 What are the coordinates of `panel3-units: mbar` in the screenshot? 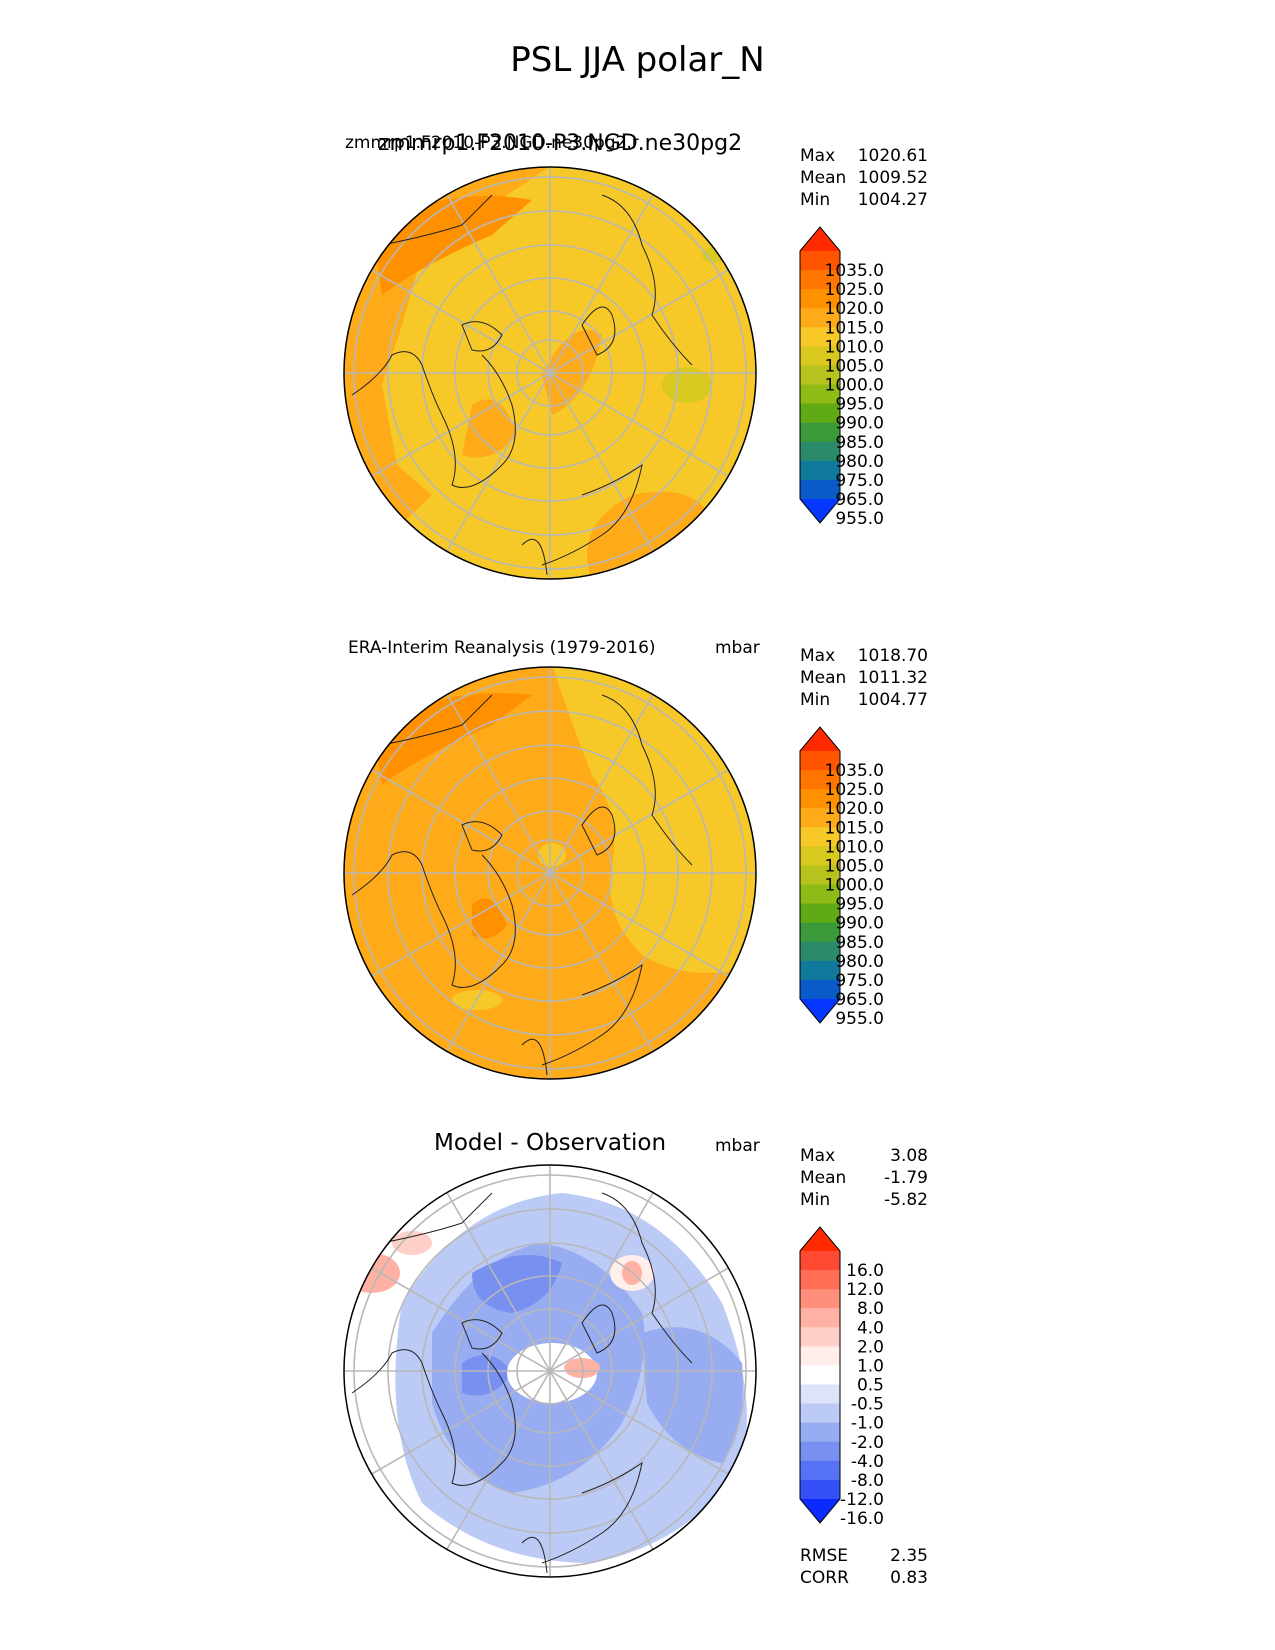 It's located at (737, 1146).